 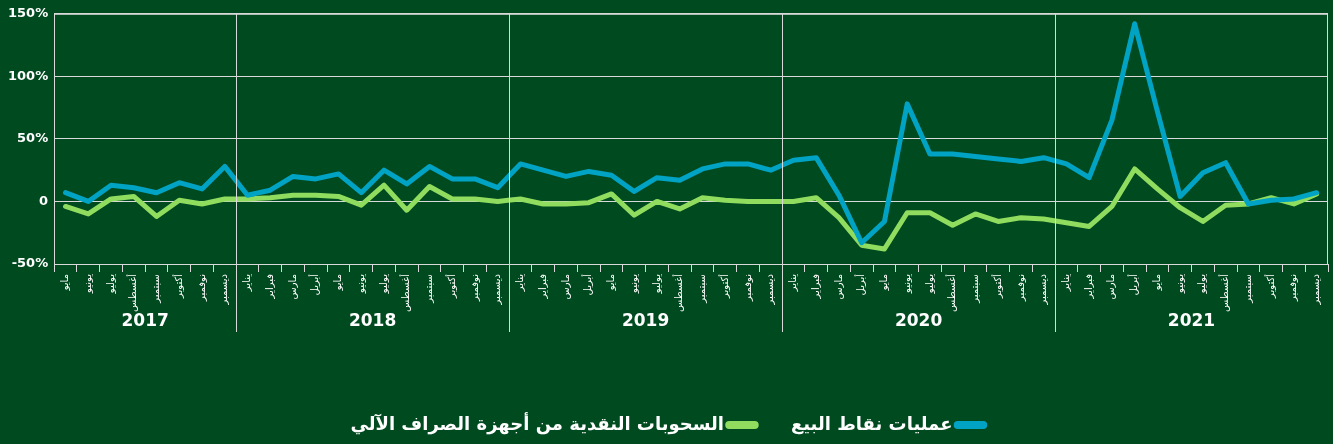 What do you see at coordinates (28, 75) in the screenshot?
I see `y-tick-label: 100%` at bounding box center [28, 75].